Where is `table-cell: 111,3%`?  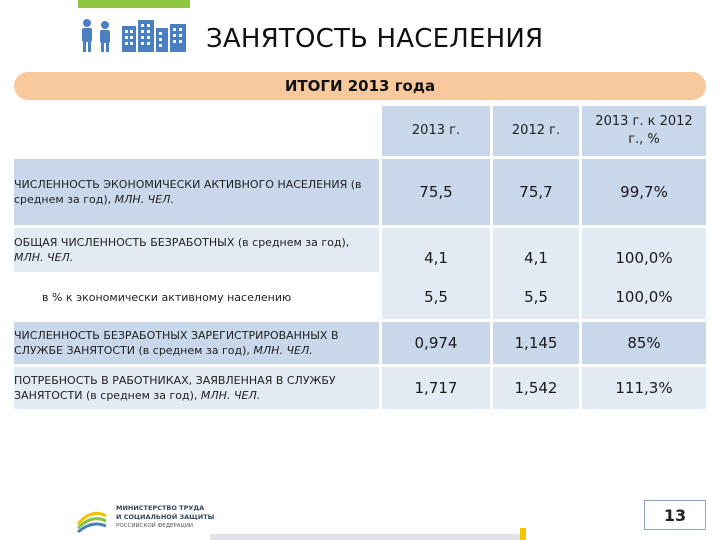
table-cell: 111,3% is located at coordinates (644, 388).